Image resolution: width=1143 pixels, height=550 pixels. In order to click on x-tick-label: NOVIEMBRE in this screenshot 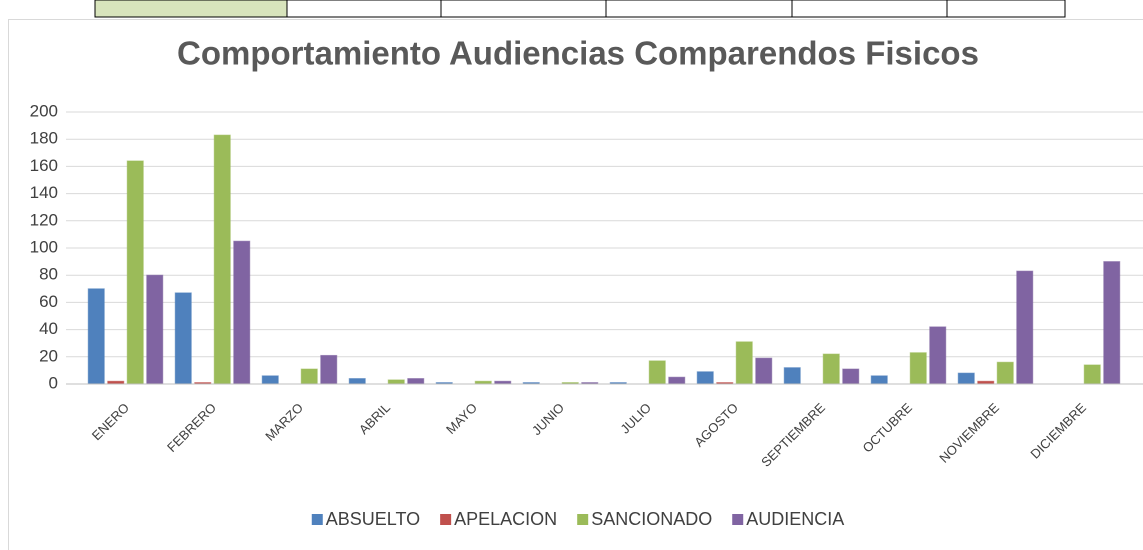, I will do `click(969, 433)`.